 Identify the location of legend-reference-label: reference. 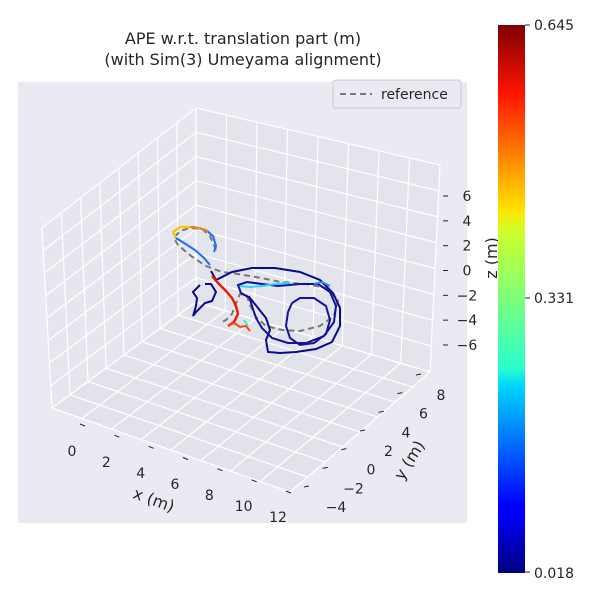
(414, 95).